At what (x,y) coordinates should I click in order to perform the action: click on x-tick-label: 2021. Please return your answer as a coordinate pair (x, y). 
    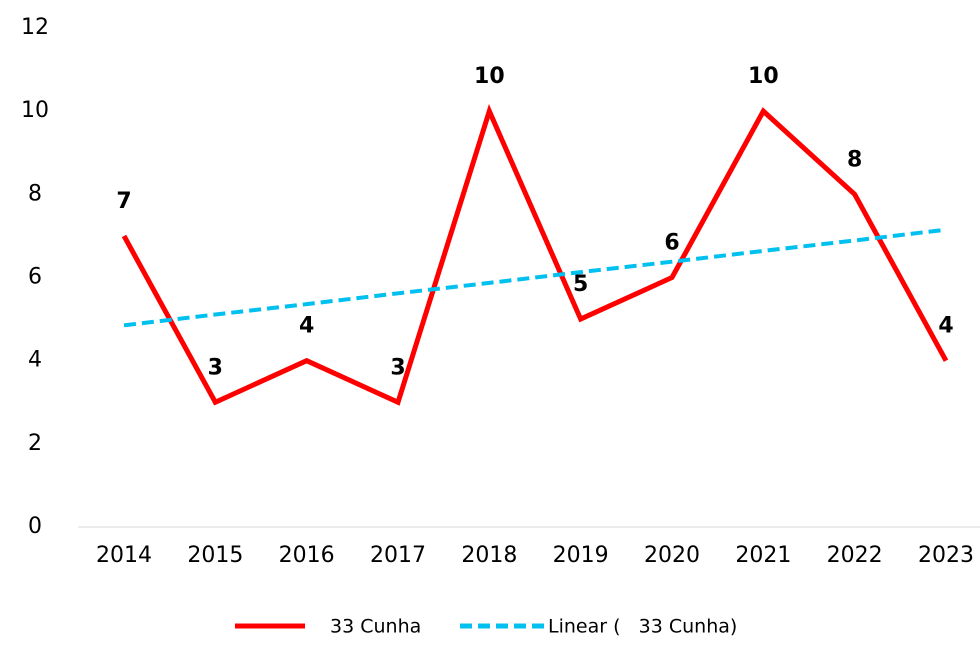
    Looking at the image, I should click on (763, 555).